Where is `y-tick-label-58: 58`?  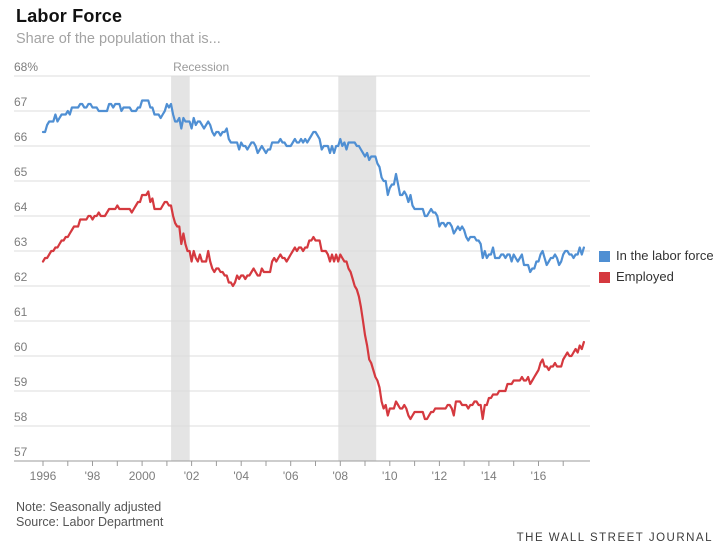
y-tick-label-58: 58 is located at coordinates (21, 417).